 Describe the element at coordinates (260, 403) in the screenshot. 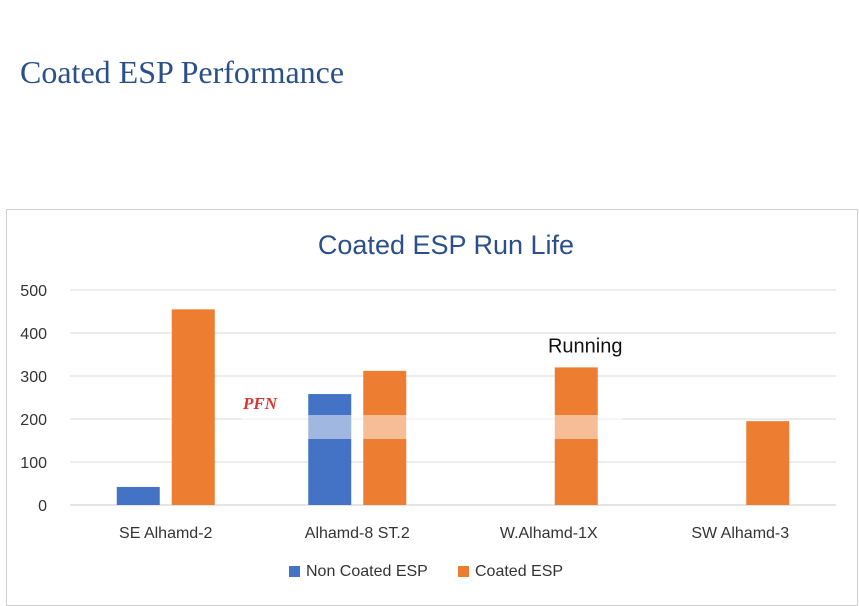

I see `watermark-logo-text: PFN` at that location.